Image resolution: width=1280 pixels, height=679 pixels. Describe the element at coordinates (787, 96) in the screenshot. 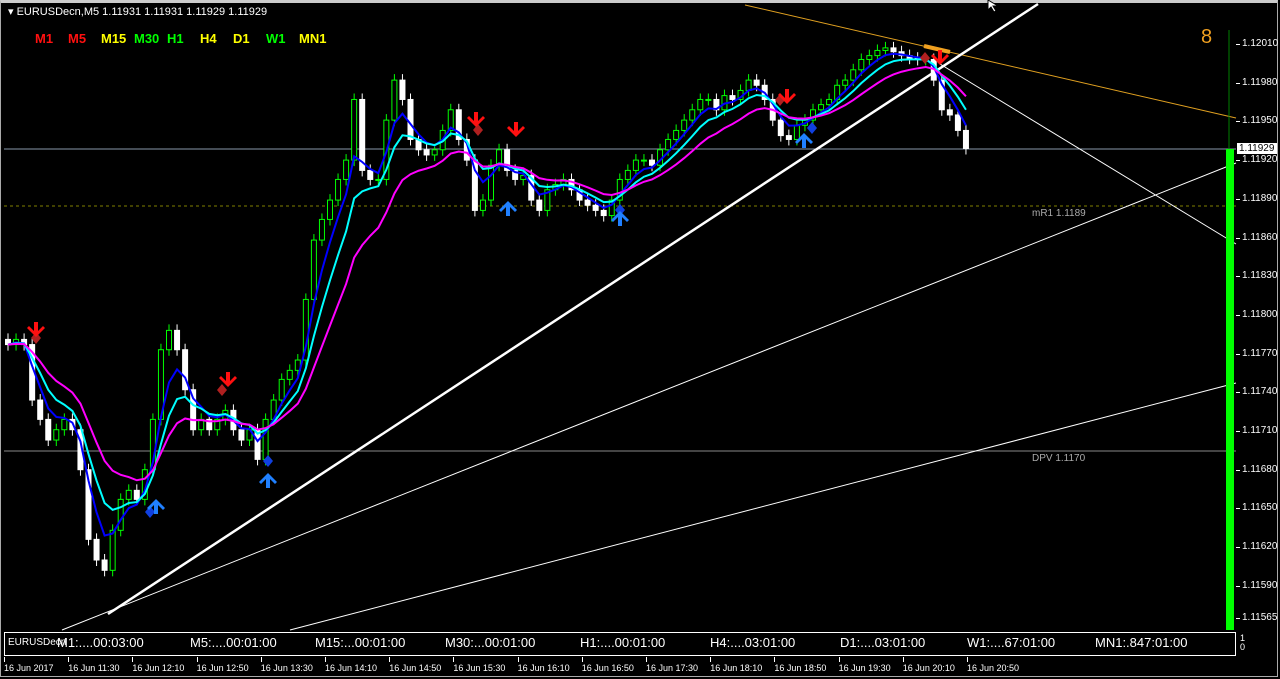

I see `sell-arrow-icon` at that location.